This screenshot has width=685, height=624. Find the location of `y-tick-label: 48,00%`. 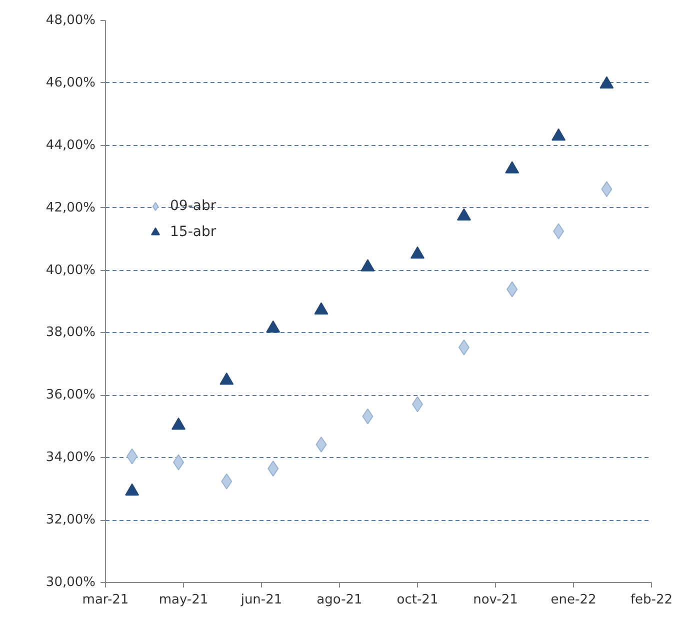

y-tick-label: 48,00% is located at coordinates (71, 20).